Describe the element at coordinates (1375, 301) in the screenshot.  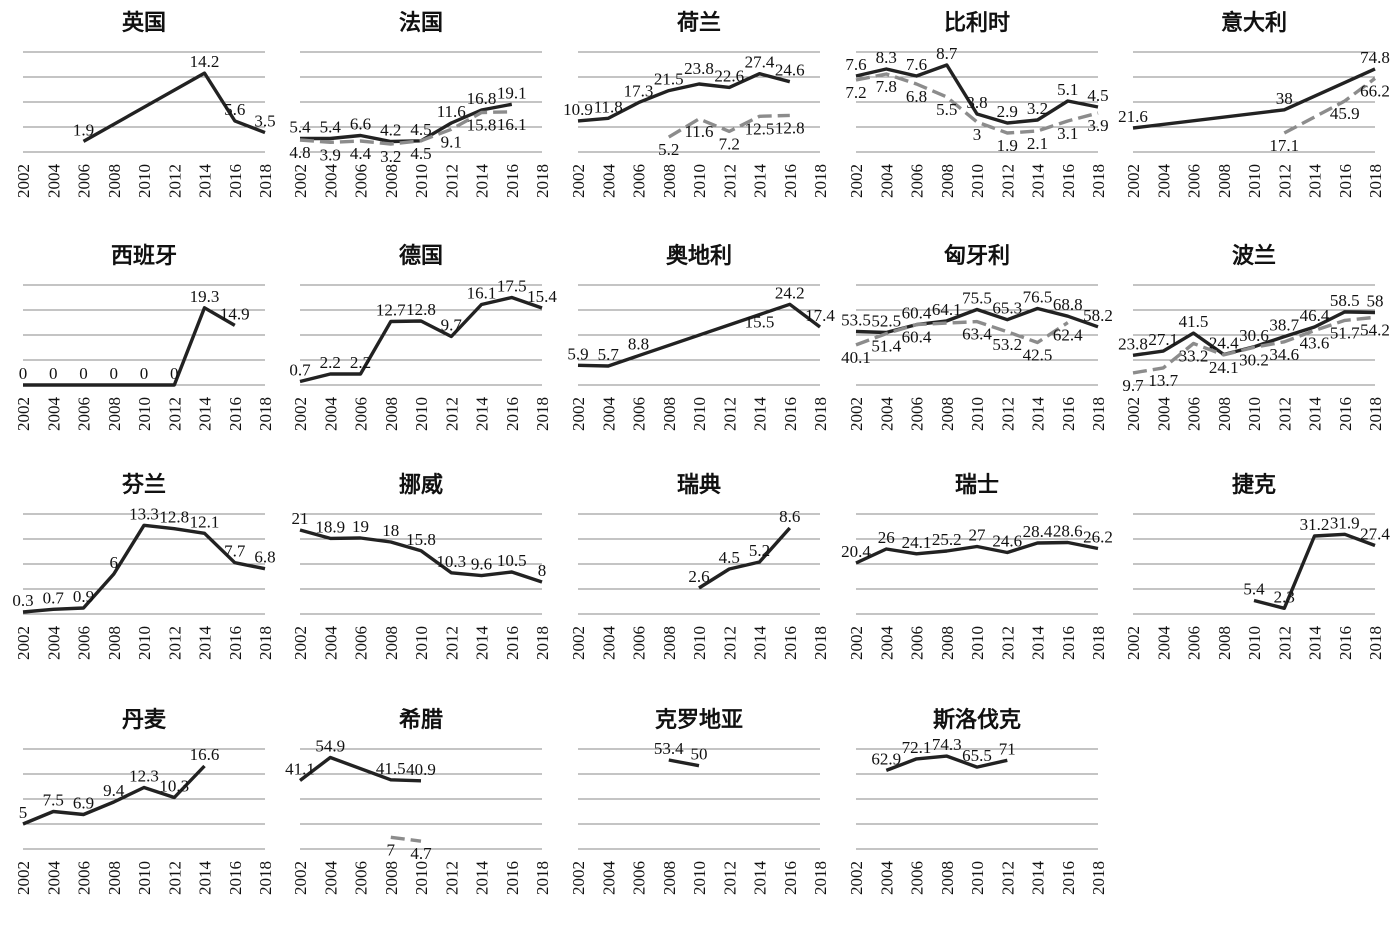
I see `data-label: 58` at that location.